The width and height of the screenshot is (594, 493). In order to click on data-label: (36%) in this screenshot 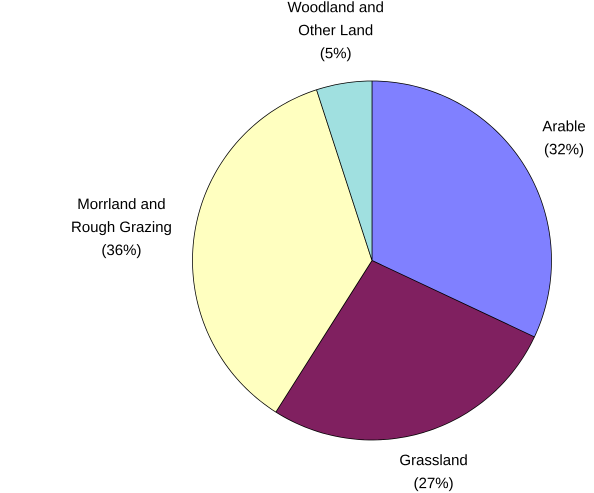, I will do `click(121, 251)`.